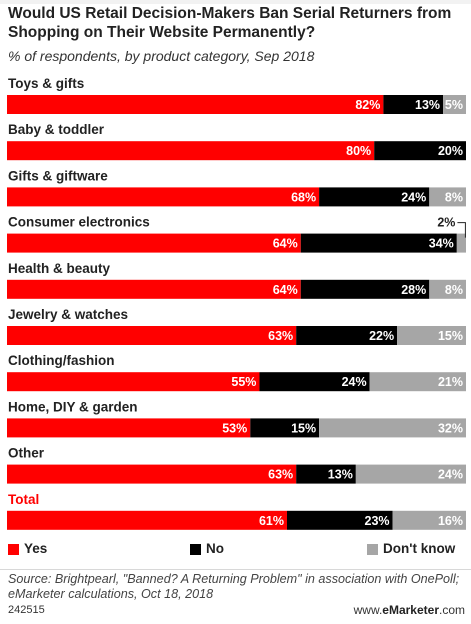 The height and width of the screenshot is (624, 471). I want to click on legend-swatch-dont-know, so click(372, 549).